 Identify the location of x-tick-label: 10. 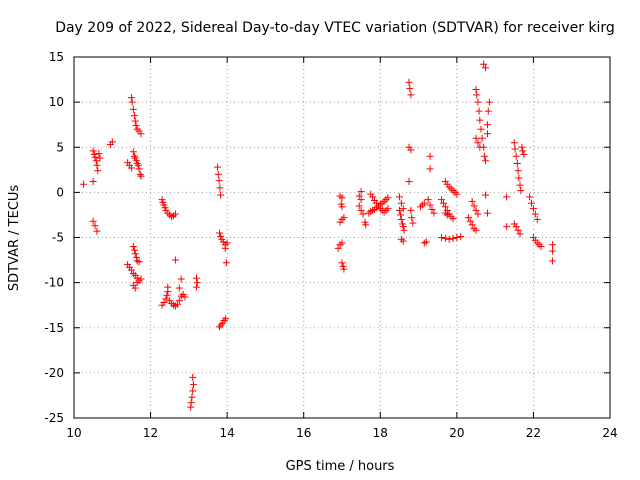
(73, 433).